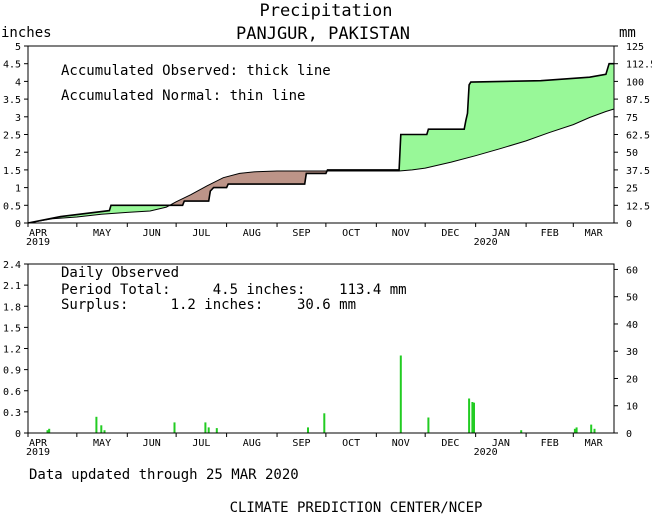  I want to click on x-month-label: APR, so click(38, 233).